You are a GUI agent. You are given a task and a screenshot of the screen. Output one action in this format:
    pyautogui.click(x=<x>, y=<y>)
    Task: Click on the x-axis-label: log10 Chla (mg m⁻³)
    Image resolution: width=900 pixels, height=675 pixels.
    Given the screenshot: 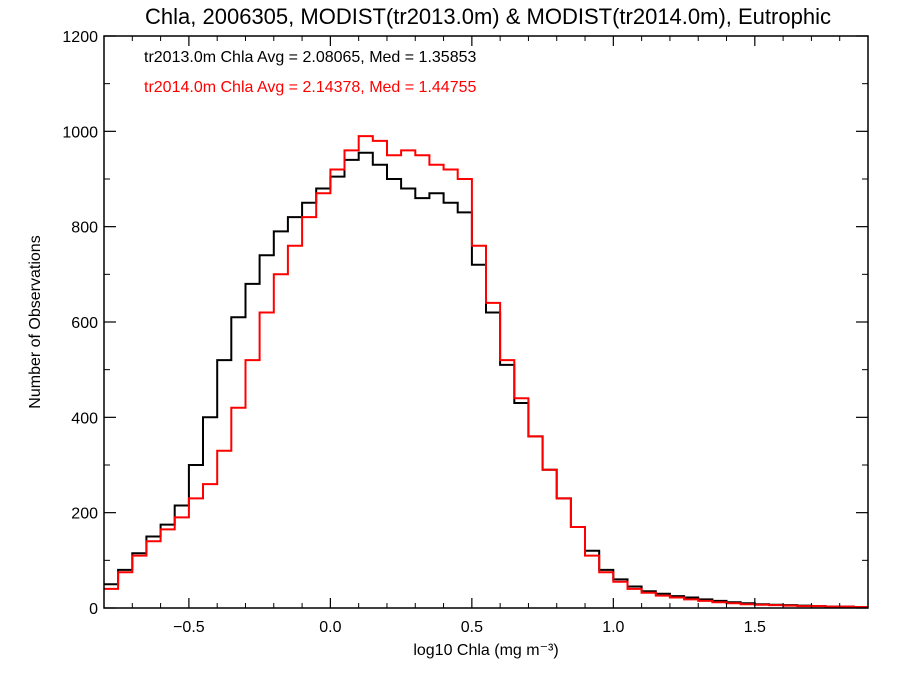 What is the action you would take?
    pyautogui.click(x=485, y=650)
    